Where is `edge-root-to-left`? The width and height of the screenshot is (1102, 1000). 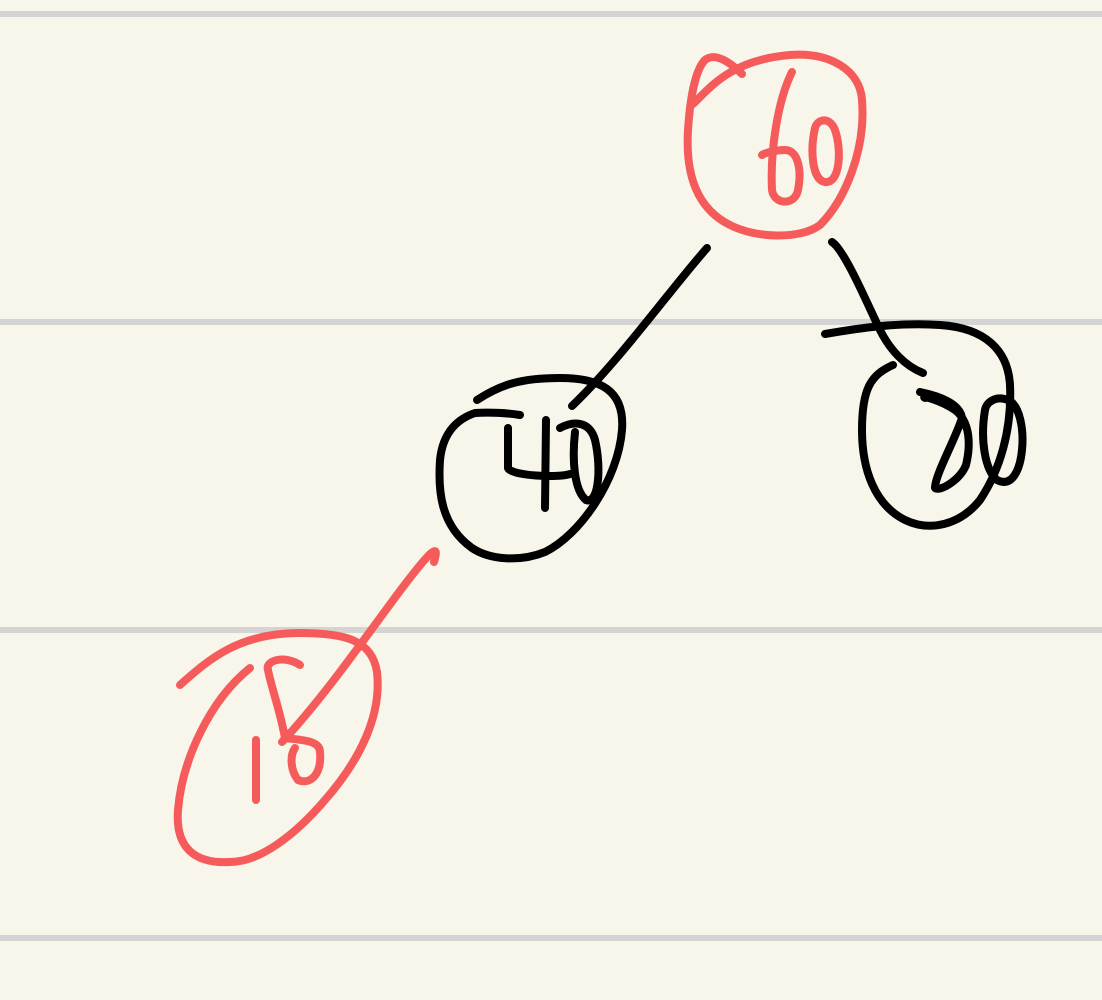
edge-root-to-left is located at coordinates (639, 327).